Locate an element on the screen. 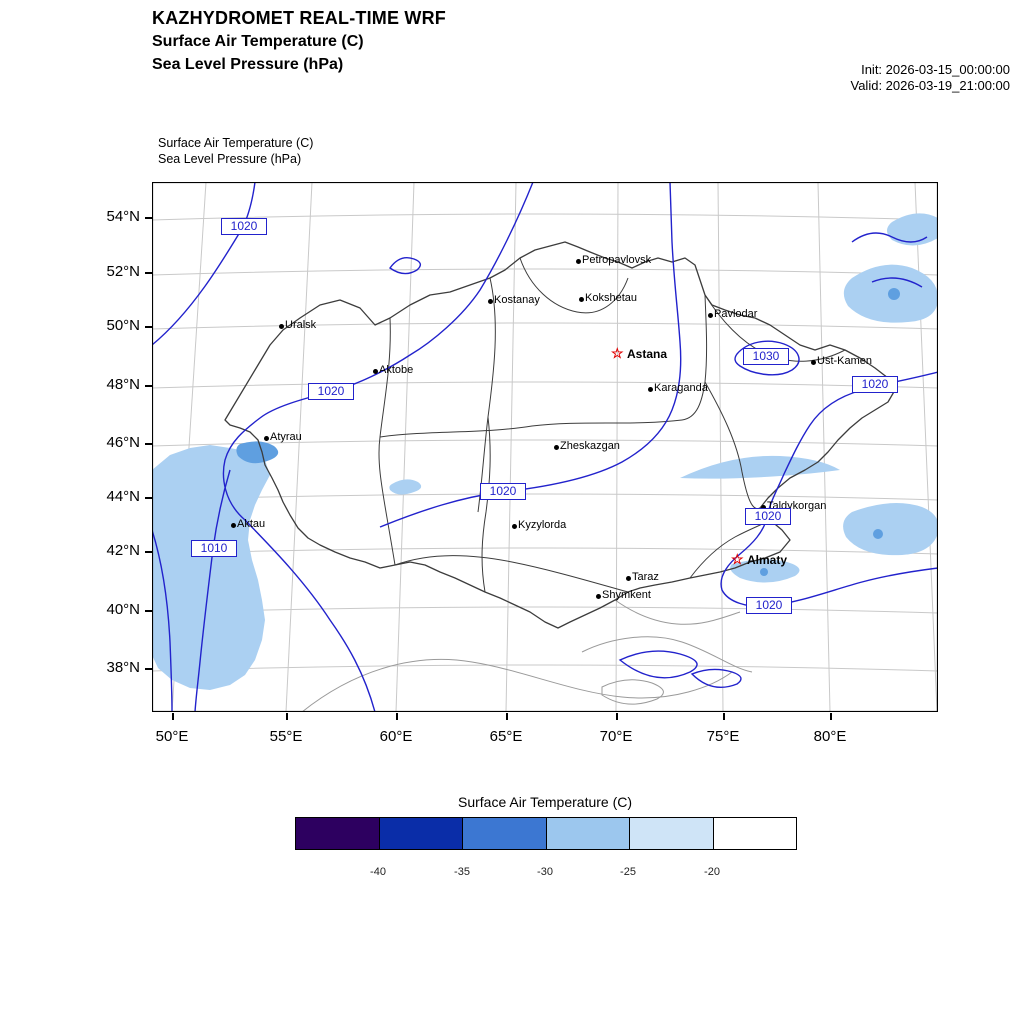 The width and height of the screenshot is (1024, 1024). city-label: Pavlodar is located at coordinates (736, 314).